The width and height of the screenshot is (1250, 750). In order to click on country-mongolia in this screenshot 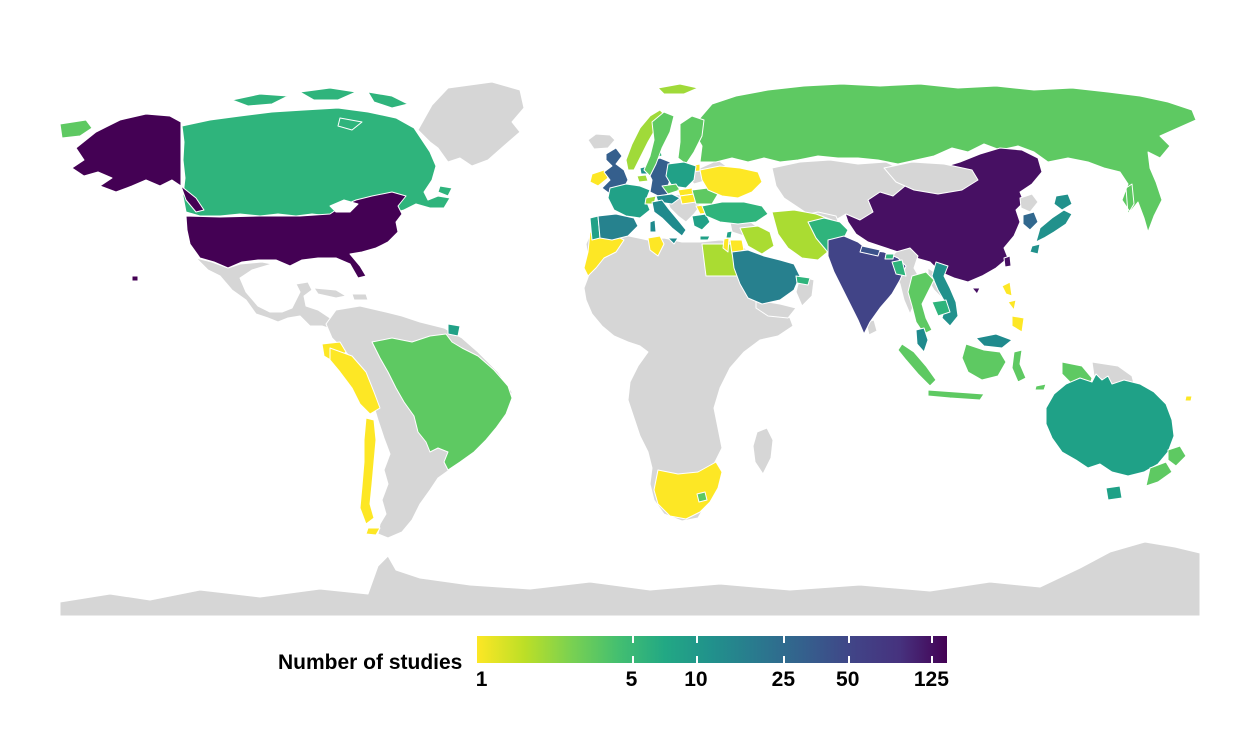, I will do `click(931, 178)`.